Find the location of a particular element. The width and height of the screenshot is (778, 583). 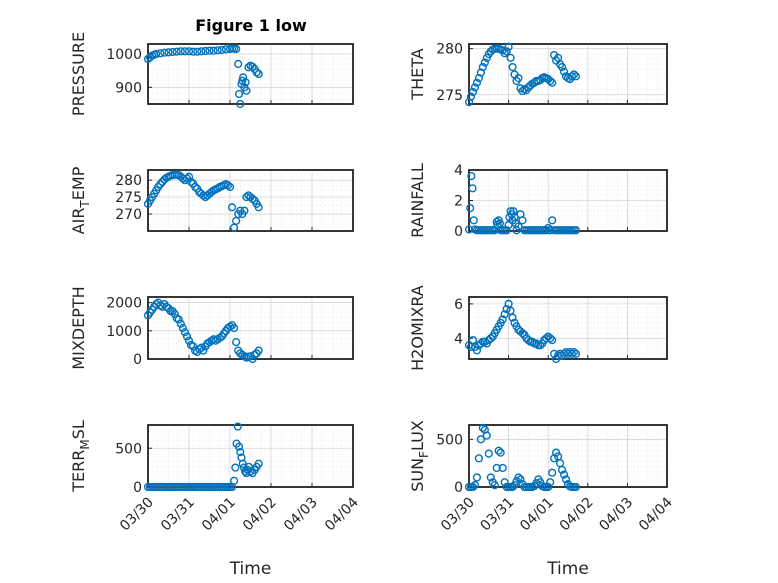

y-tick-label: 900 is located at coordinates (128, 88).